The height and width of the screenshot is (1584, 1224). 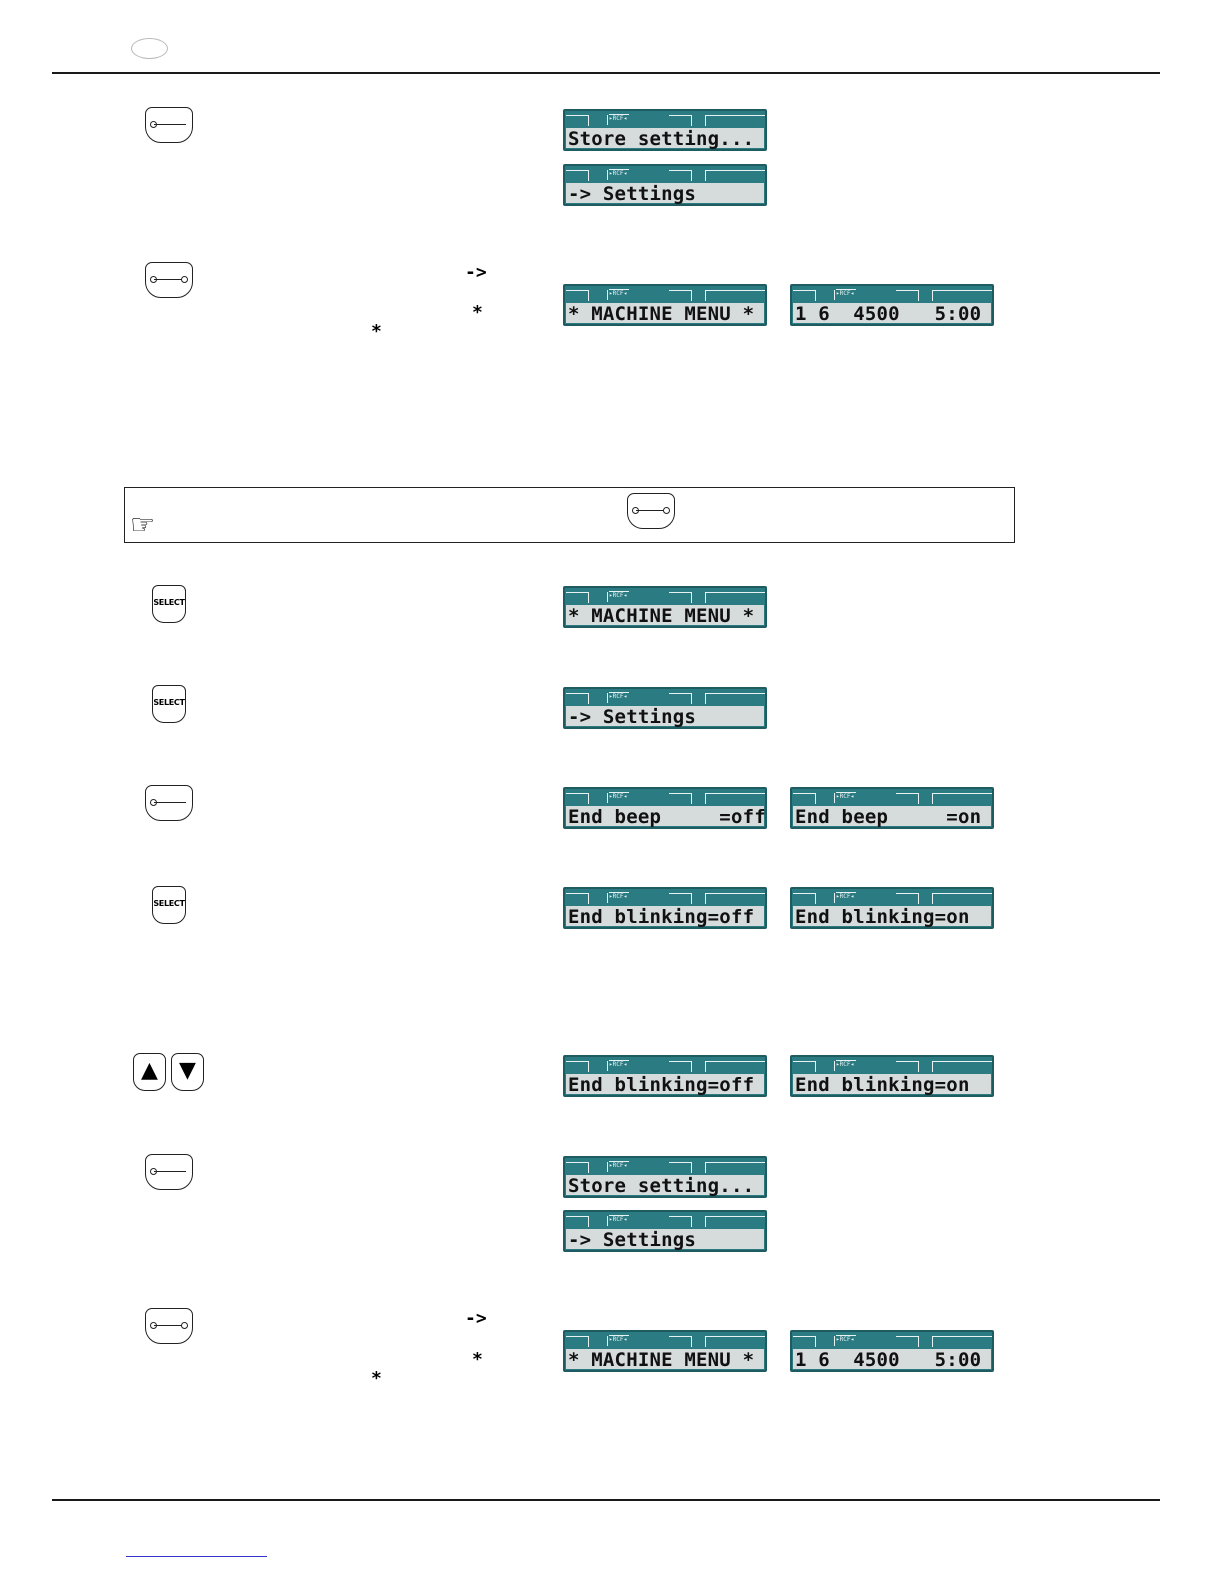 I want to click on up-arrow-button: ▲, so click(x=149, y=1072).